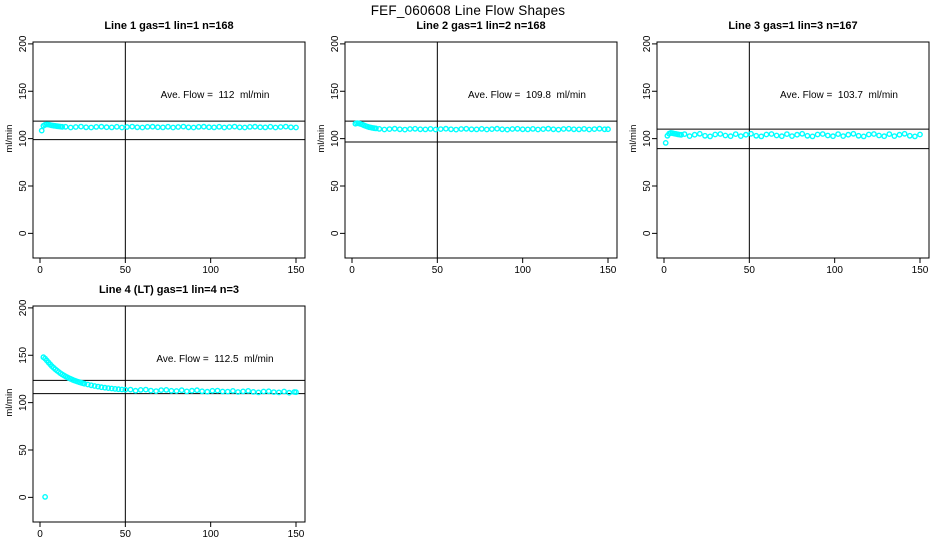 This screenshot has height=540, width=936. What do you see at coordinates (647, 138) in the screenshot?
I see `y-tick-label: 100` at bounding box center [647, 138].